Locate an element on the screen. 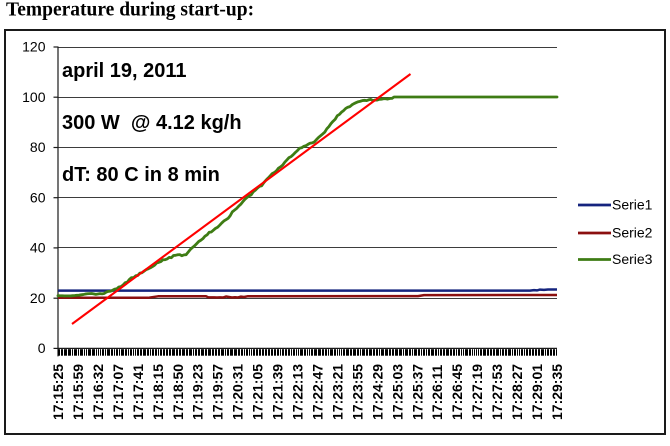 Image resolution: width=670 pixels, height=446 pixels. svg-text: 17:17:41 is located at coordinates (138, 392).